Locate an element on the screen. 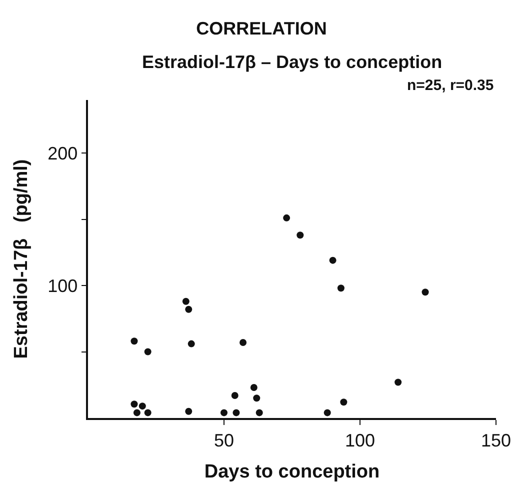  x-tick-label: 150 is located at coordinates (496, 440).